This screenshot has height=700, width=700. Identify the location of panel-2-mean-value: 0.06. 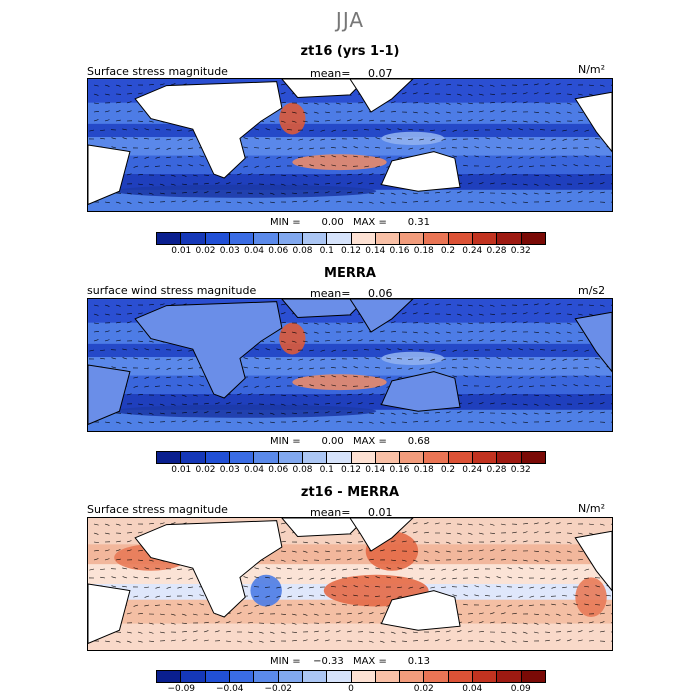
(380, 293).